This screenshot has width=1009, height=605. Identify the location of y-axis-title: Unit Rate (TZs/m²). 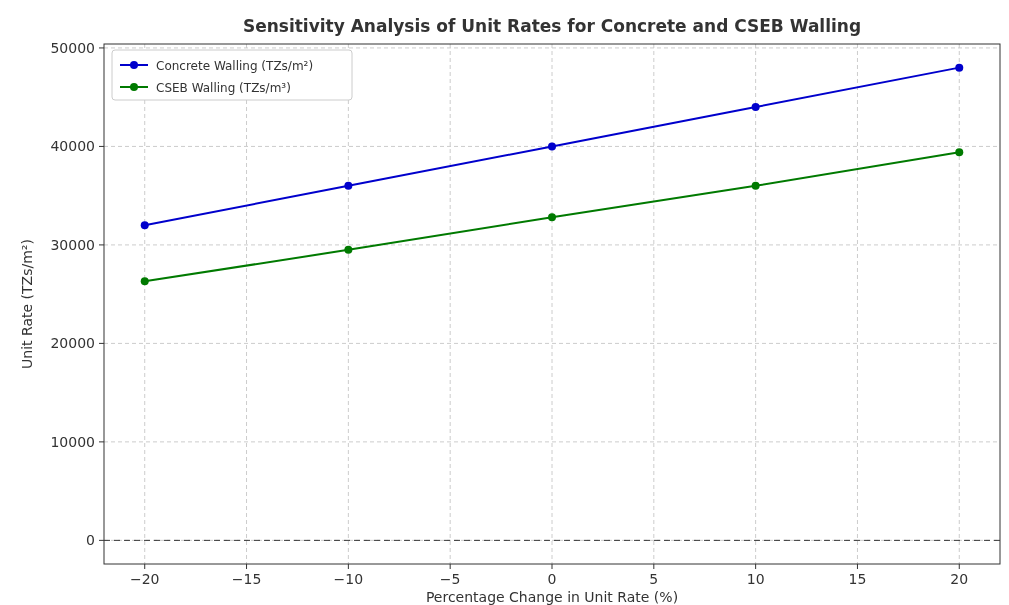
(27, 304).